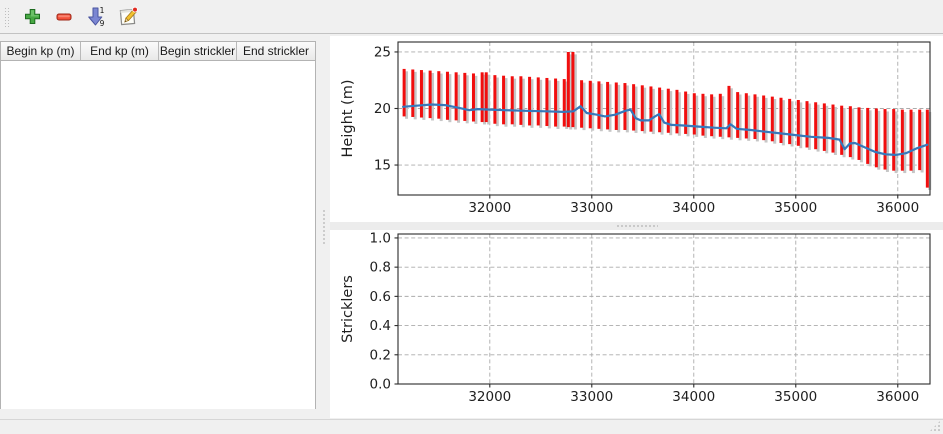 This screenshot has height=434, width=943. I want to click on sort-rows-button: 1 9, so click(96, 17).